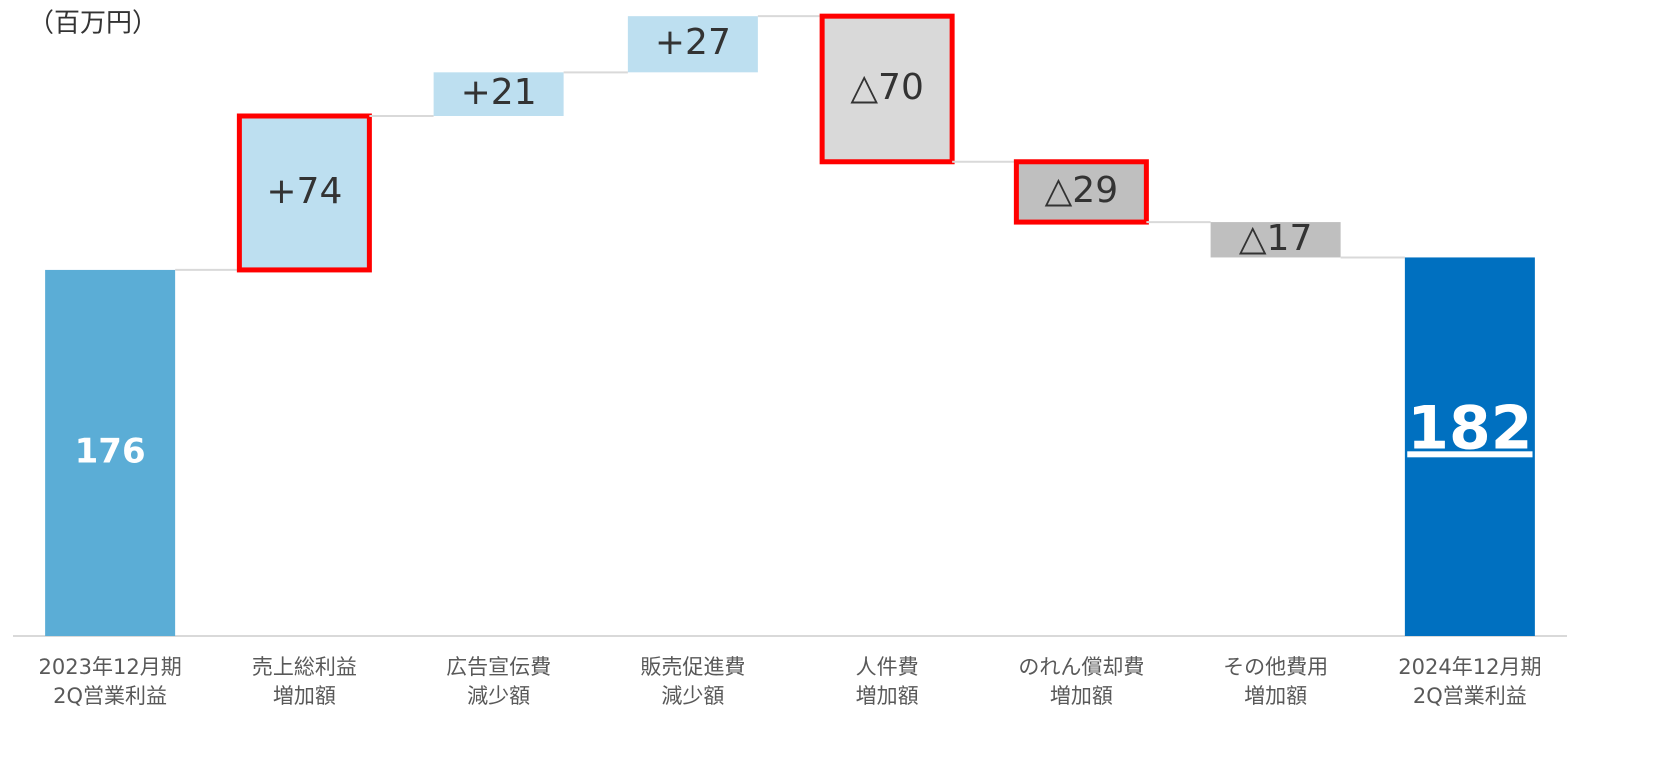  I want to click on value-label: △29, so click(1082, 190).